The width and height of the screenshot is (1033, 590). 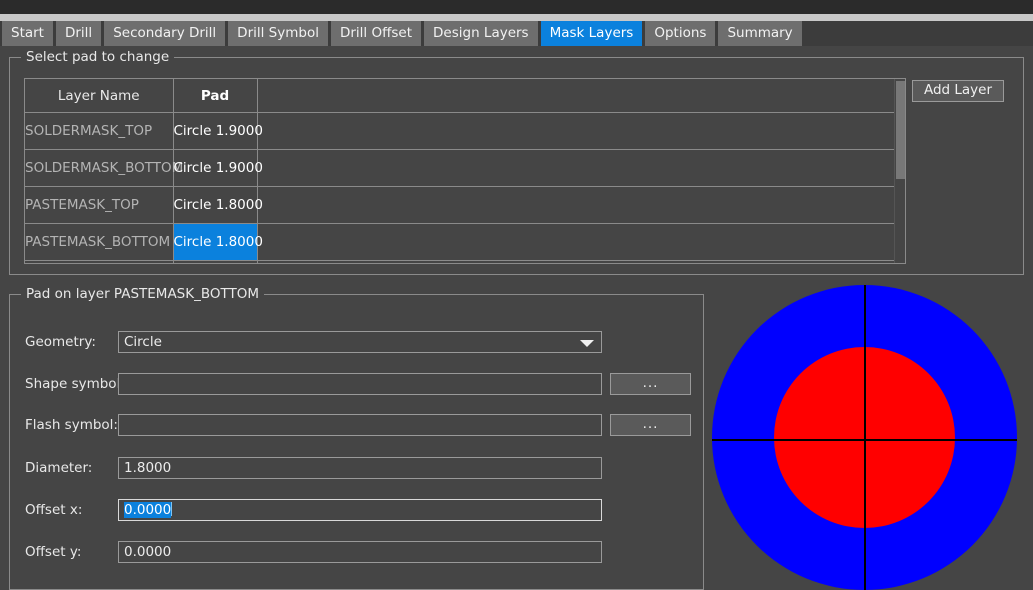 What do you see at coordinates (360, 342) in the screenshot?
I see `geometry-select: Circle` at bounding box center [360, 342].